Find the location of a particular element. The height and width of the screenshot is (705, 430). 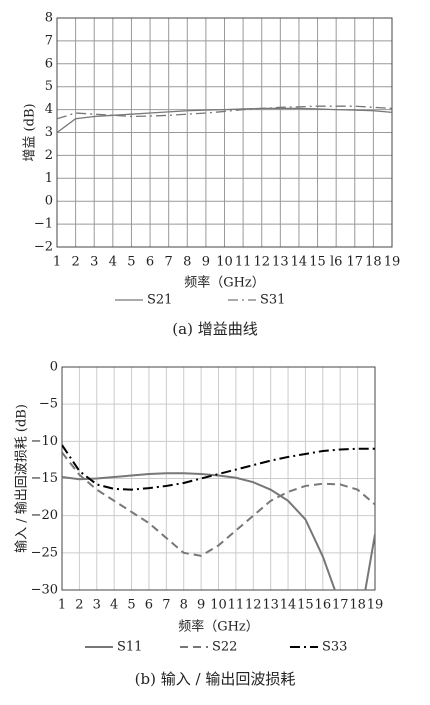

y-tick-label: 4 is located at coordinates (49, 109).